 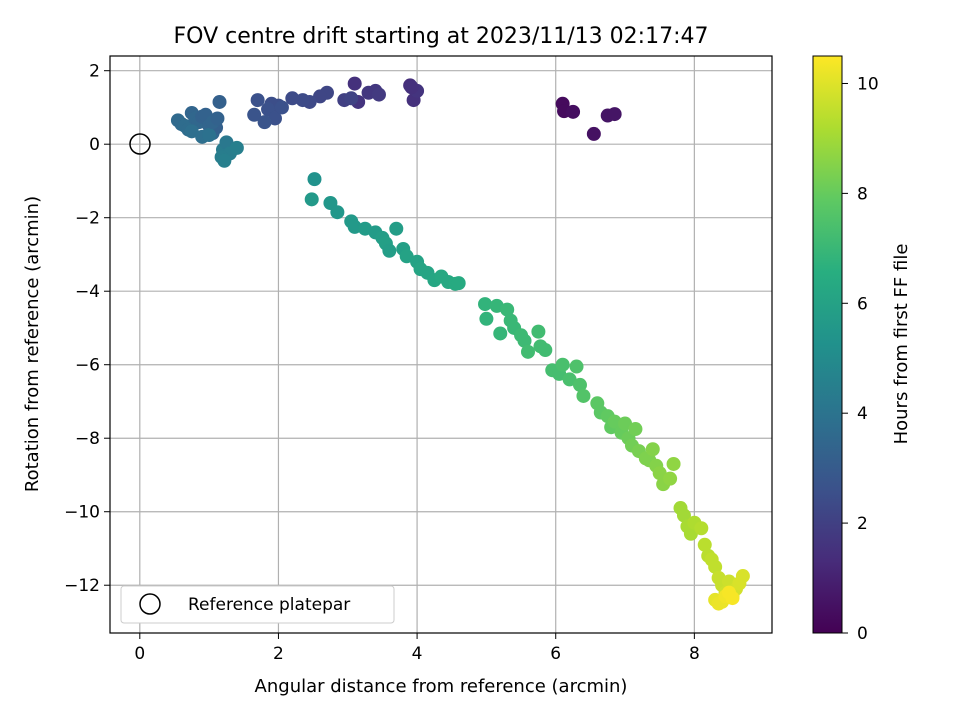 What do you see at coordinates (441, 686) in the screenshot?
I see `x-axis-label: Angular distance from reference (arcmin)` at bounding box center [441, 686].